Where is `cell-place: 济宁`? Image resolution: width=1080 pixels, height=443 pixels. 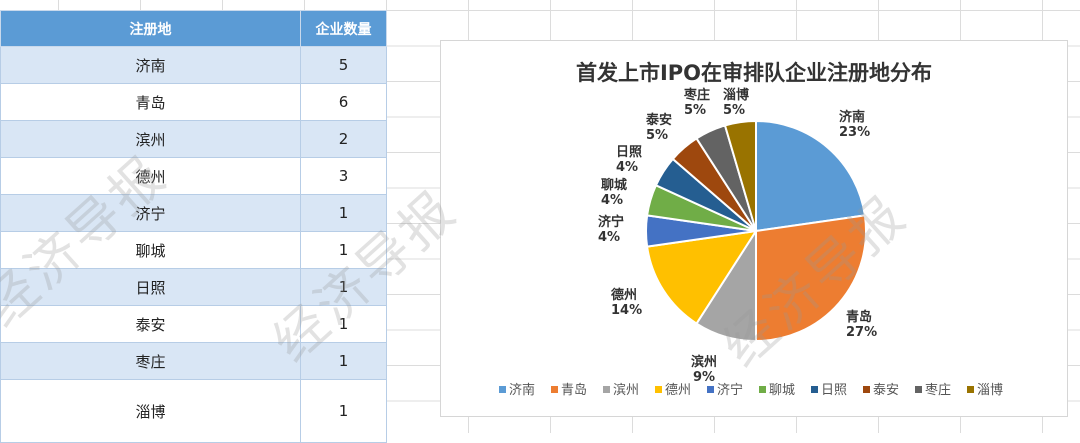 cell-place: 济宁 is located at coordinates (150, 213).